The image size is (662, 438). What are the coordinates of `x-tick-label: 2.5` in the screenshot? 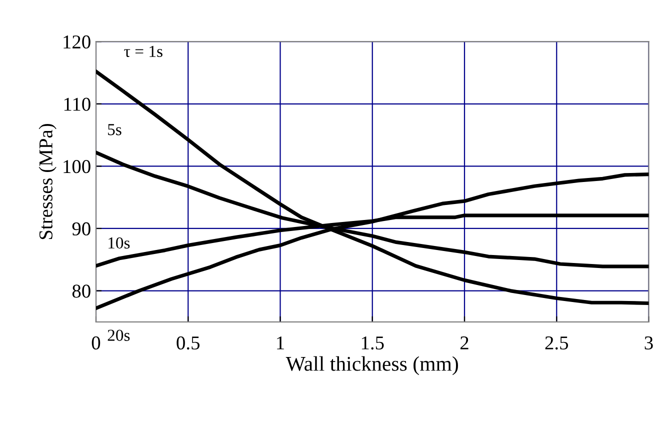 It's located at (556, 343).